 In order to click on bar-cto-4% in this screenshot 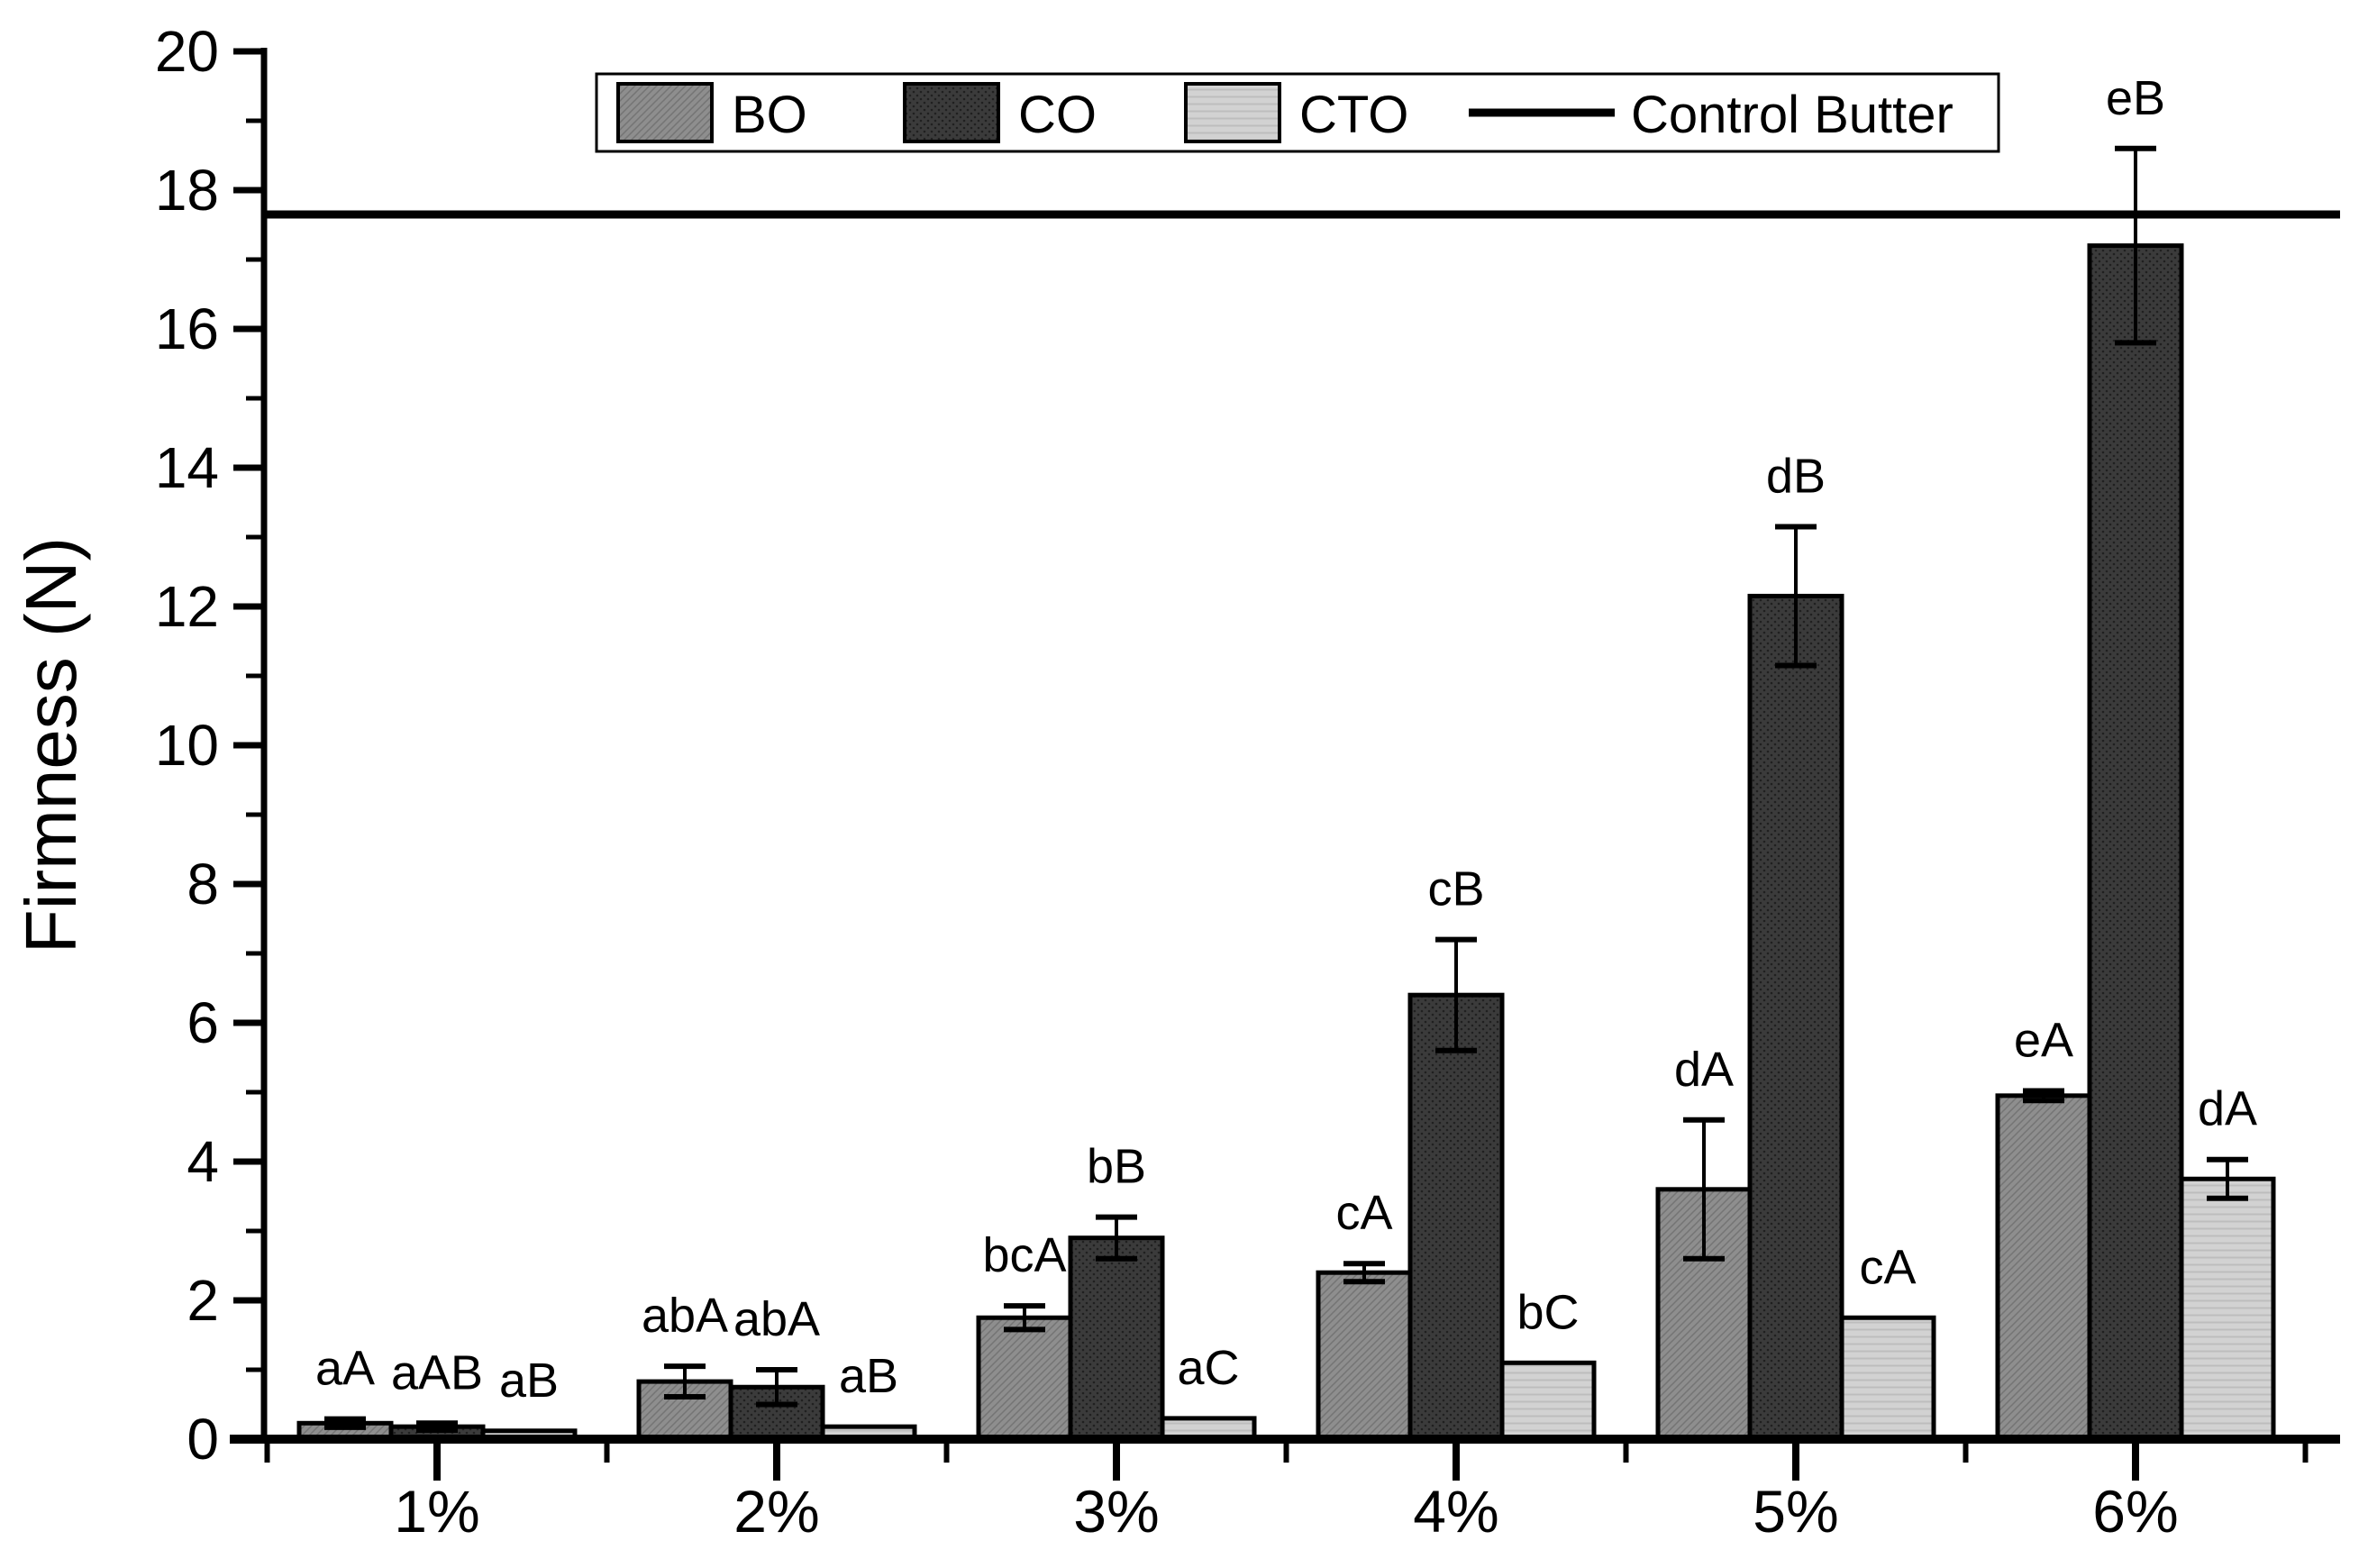, I will do `click(1548, 1401)`.